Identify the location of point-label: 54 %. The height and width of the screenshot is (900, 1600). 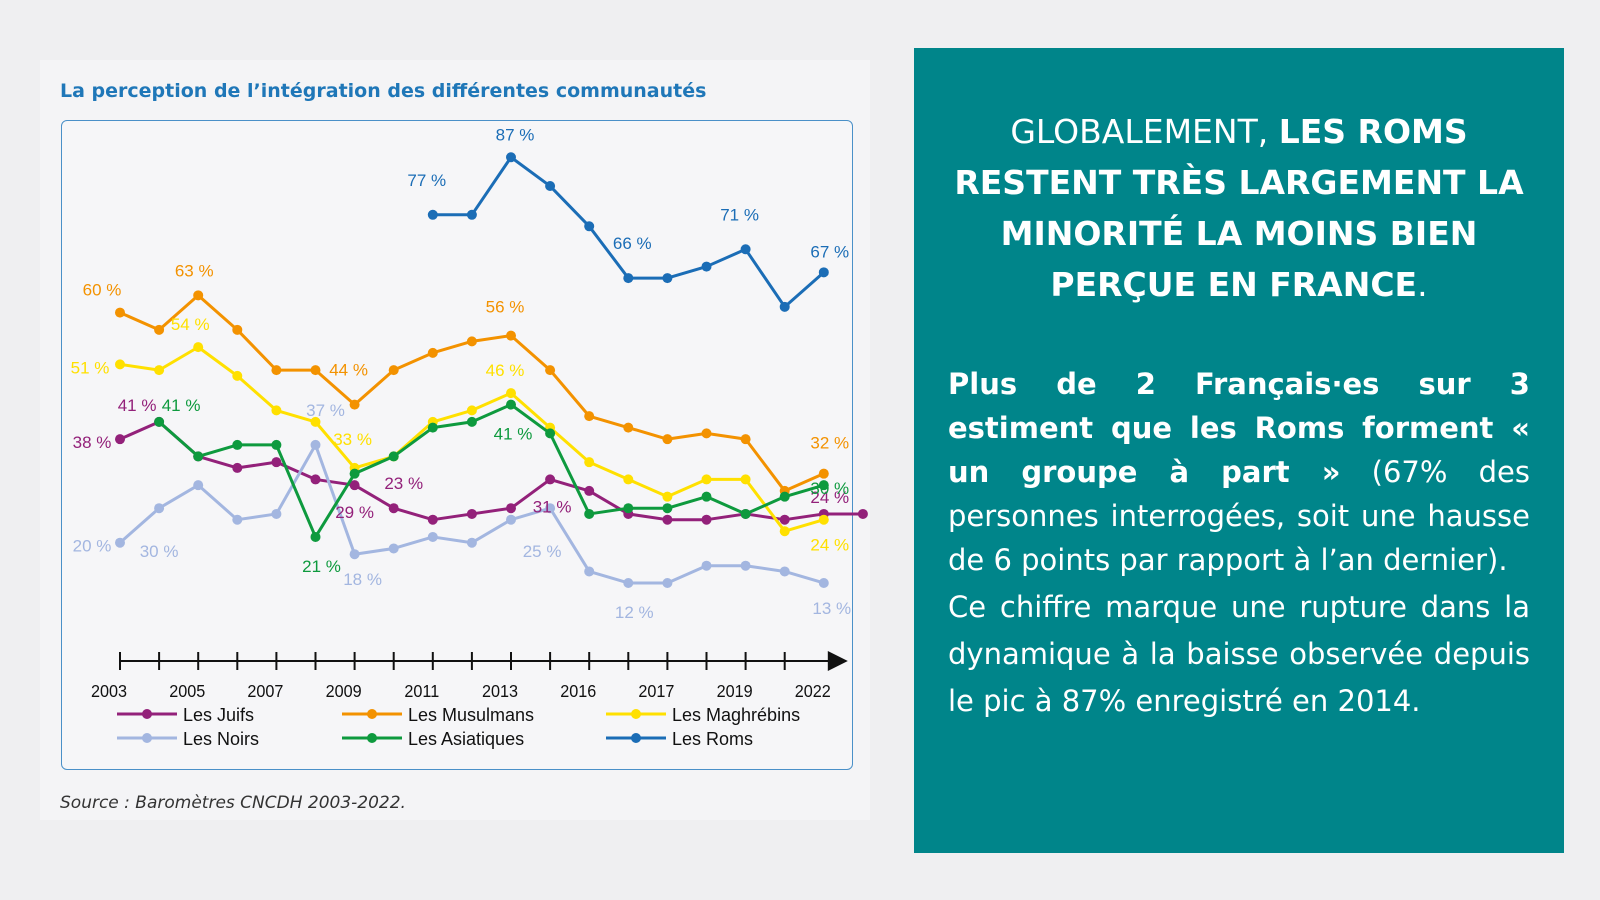
(190, 324).